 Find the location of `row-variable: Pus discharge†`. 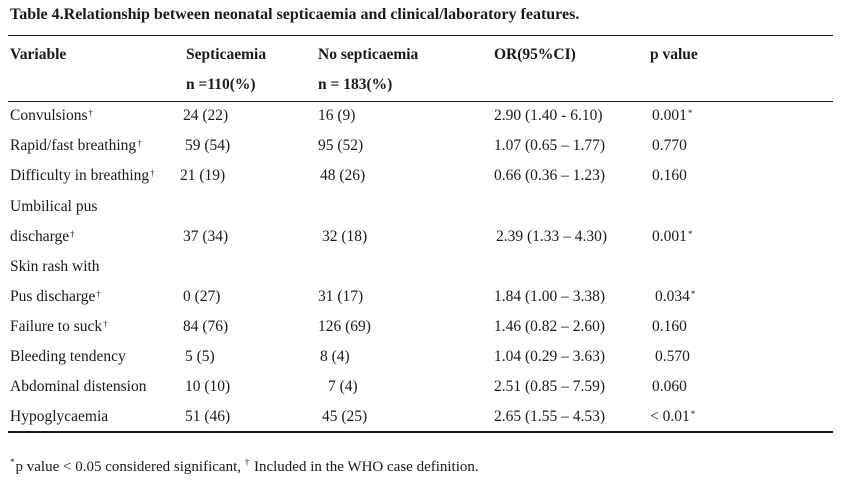

row-variable: Pus discharge† is located at coordinates (55, 296).